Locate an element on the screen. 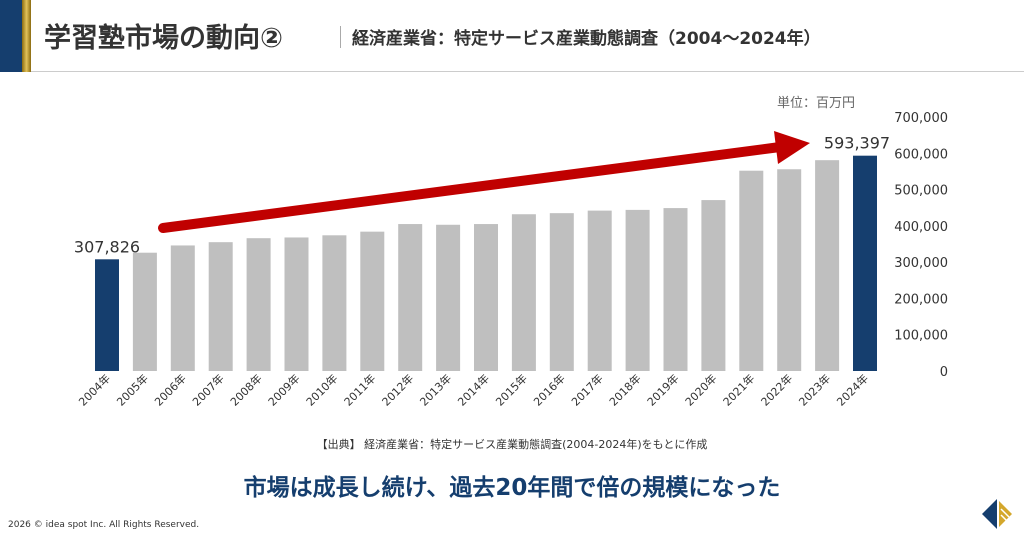  company-logo is located at coordinates (997, 514).